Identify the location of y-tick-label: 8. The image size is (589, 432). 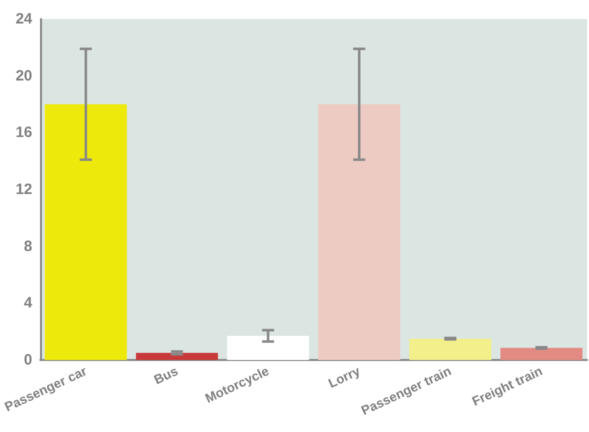
(28, 246).